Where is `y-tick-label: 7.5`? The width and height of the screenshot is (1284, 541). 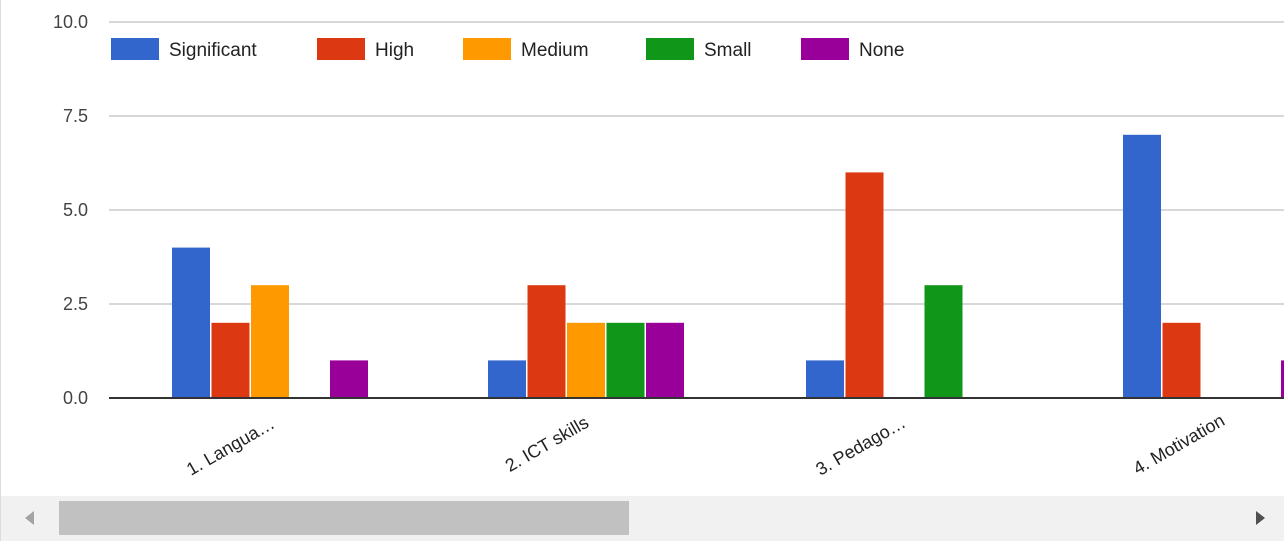 y-tick-label: 7.5 is located at coordinates (75, 116).